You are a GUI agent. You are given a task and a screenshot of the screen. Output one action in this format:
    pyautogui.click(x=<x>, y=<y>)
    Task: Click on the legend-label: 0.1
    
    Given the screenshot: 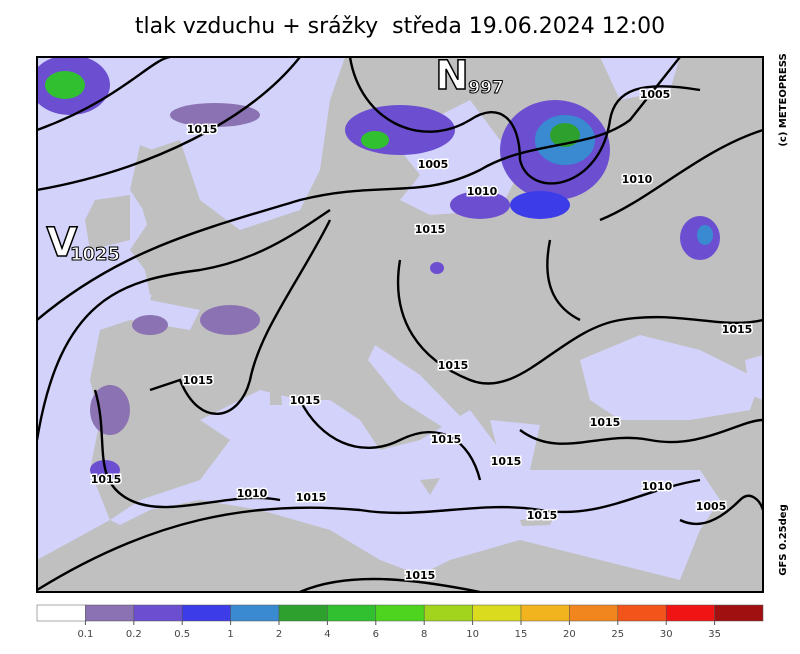 What is the action you would take?
    pyautogui.click(x=85, y=634)
    